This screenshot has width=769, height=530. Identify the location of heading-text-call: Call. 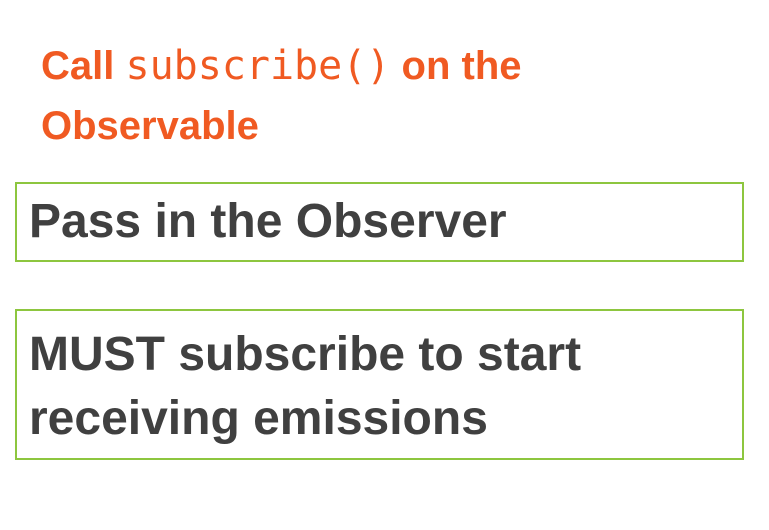
(78, 66).